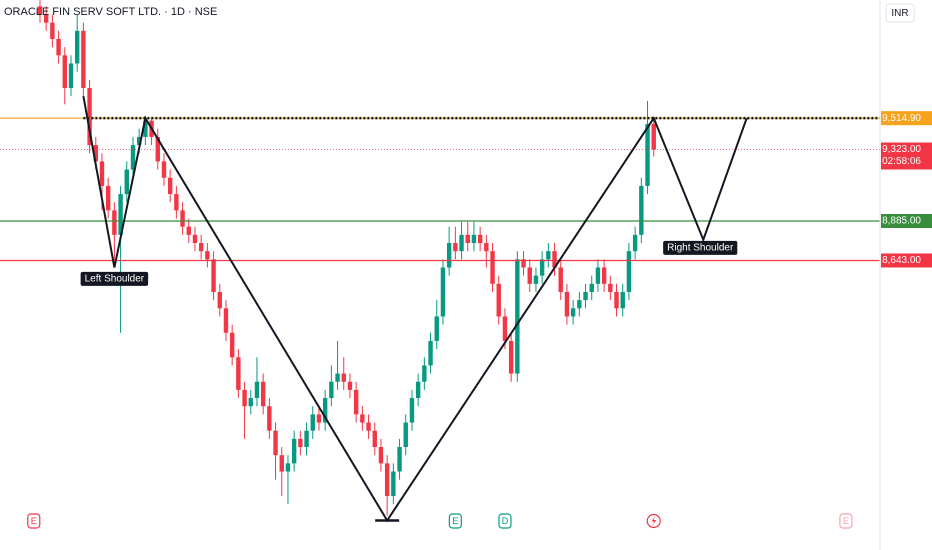 This screenshot has width=932, height=550. Describe the element at coordinates (901, 161) in the screenshot. I see `countdown: 02:58:06` at that location.